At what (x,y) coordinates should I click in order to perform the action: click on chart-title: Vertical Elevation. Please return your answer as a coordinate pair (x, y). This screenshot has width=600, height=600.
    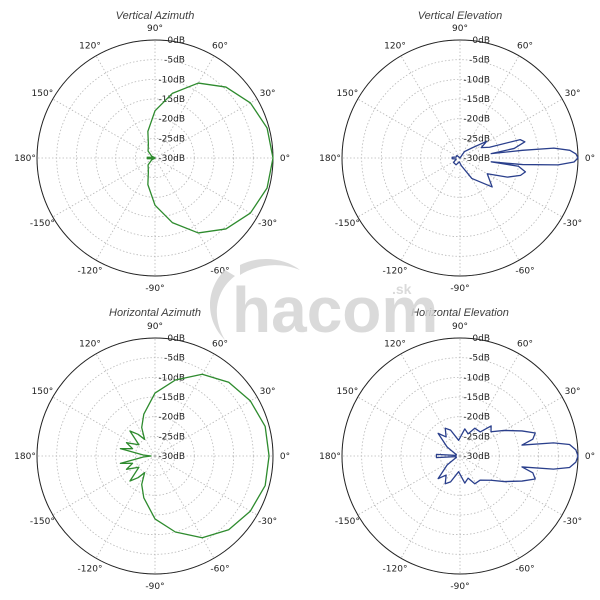
    Looking at the image, I should click on (460, 16).